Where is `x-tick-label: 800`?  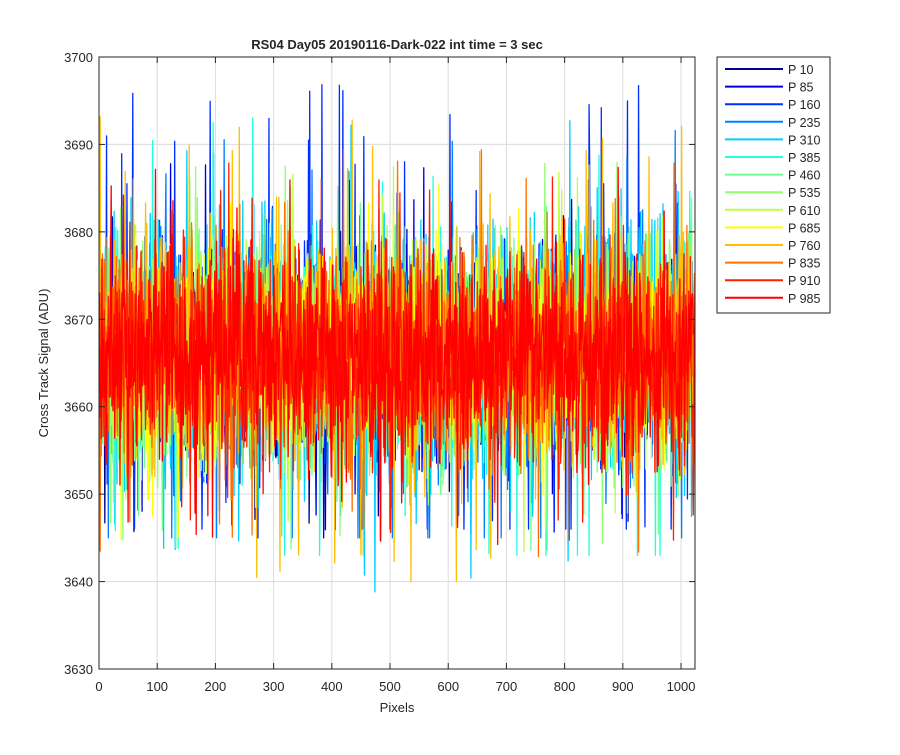 x-tick-label: 800 is located at coordinates (565, 686).